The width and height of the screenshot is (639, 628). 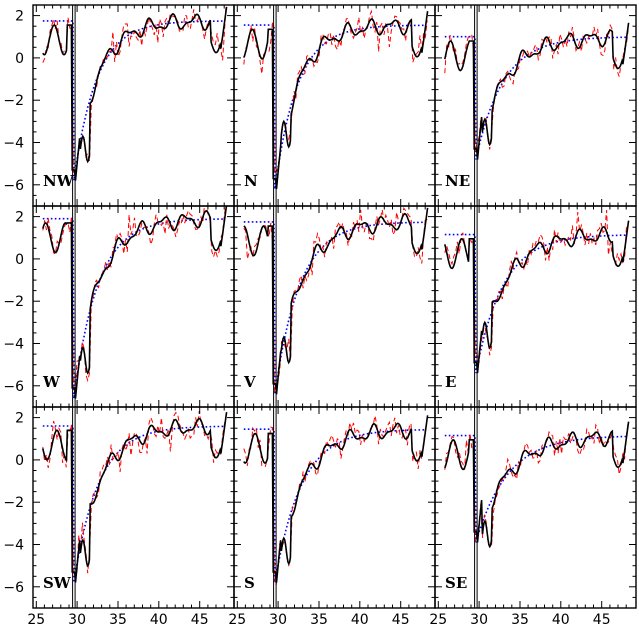 What do you see at coordinates (450, 382) in the screenshot?
I see `panel-label: E` at bounding box center [450, 382].